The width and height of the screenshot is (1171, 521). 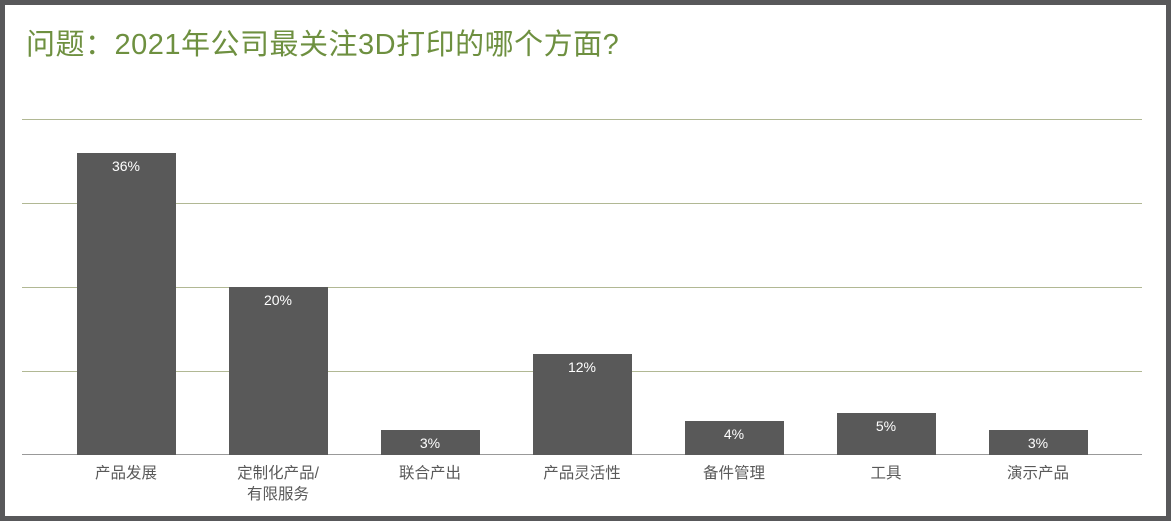 I want to click on category-label: 定制化产品/ 有限服务, so click(x=278, y=484).